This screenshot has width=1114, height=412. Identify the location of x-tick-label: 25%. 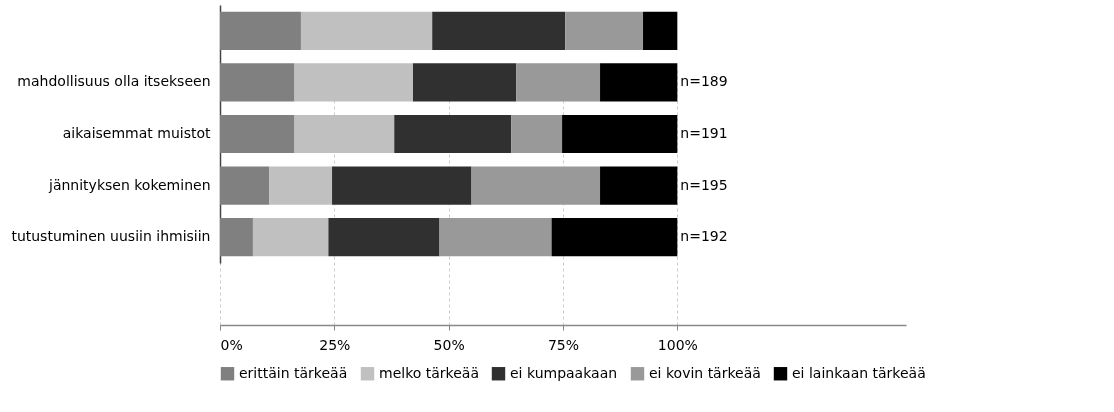
(335, 344).